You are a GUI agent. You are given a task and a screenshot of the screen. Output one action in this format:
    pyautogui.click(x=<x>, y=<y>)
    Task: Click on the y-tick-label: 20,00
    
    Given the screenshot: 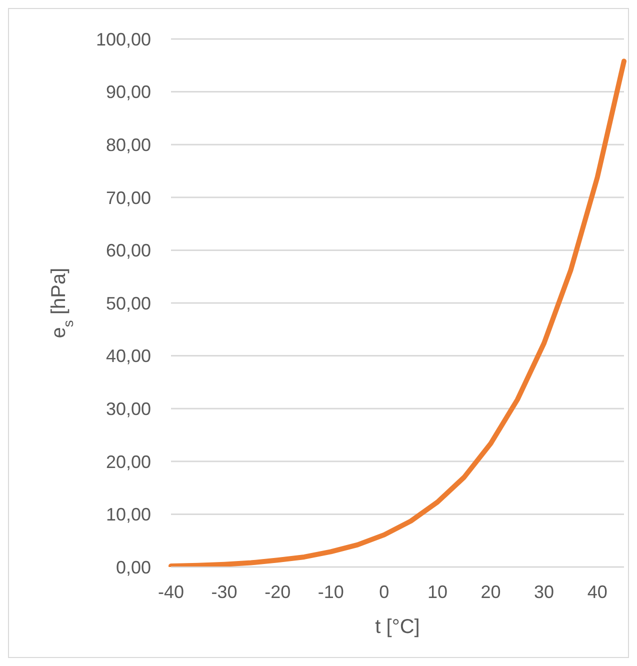 What is the action you would take?
    pyautogui.click(x=128, y=462)
    